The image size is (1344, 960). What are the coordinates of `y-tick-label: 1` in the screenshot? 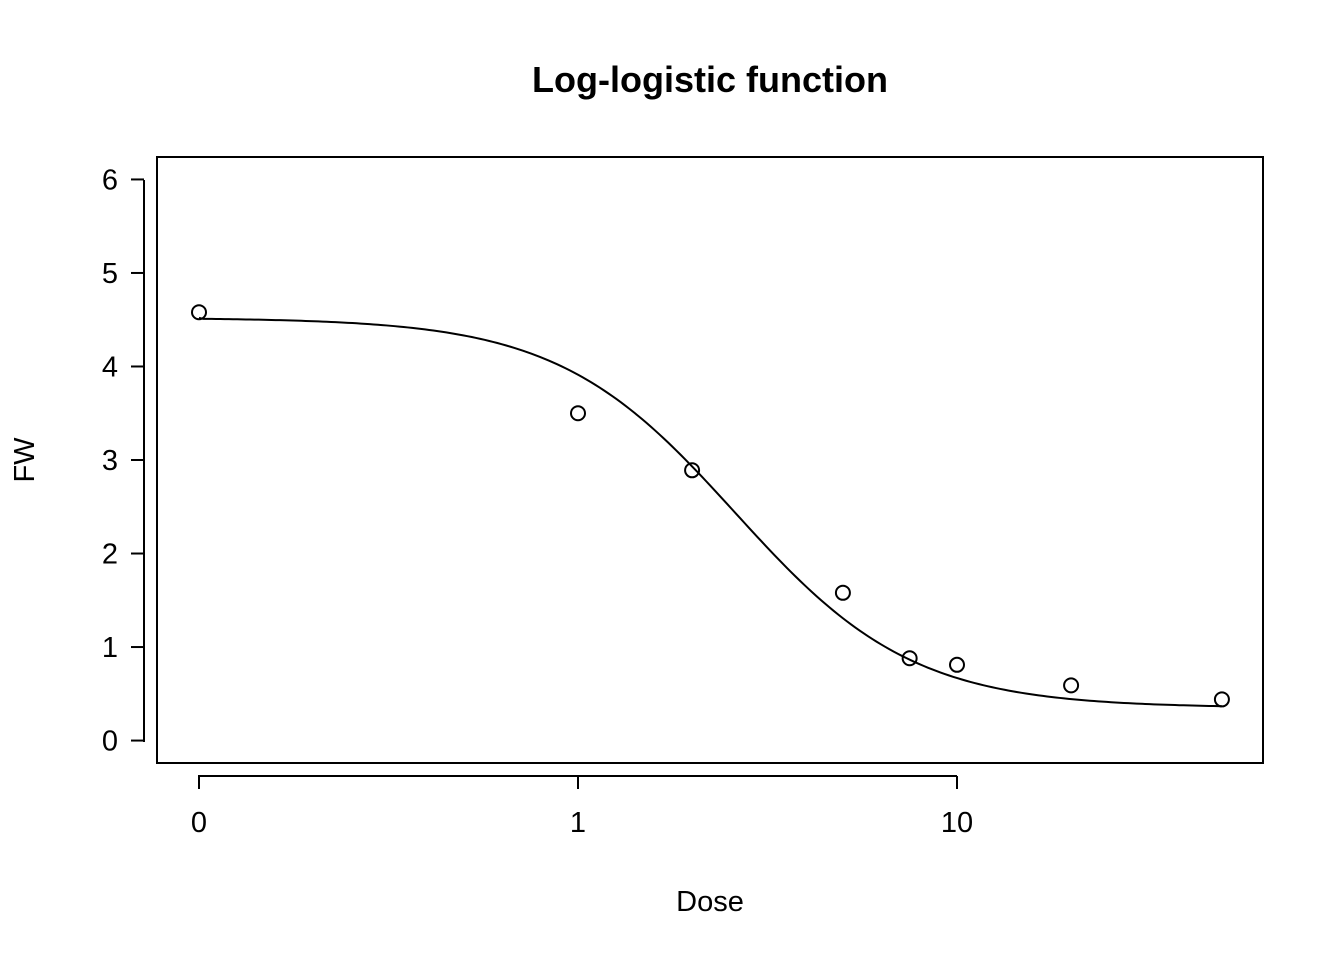 It's located at (110, 648).